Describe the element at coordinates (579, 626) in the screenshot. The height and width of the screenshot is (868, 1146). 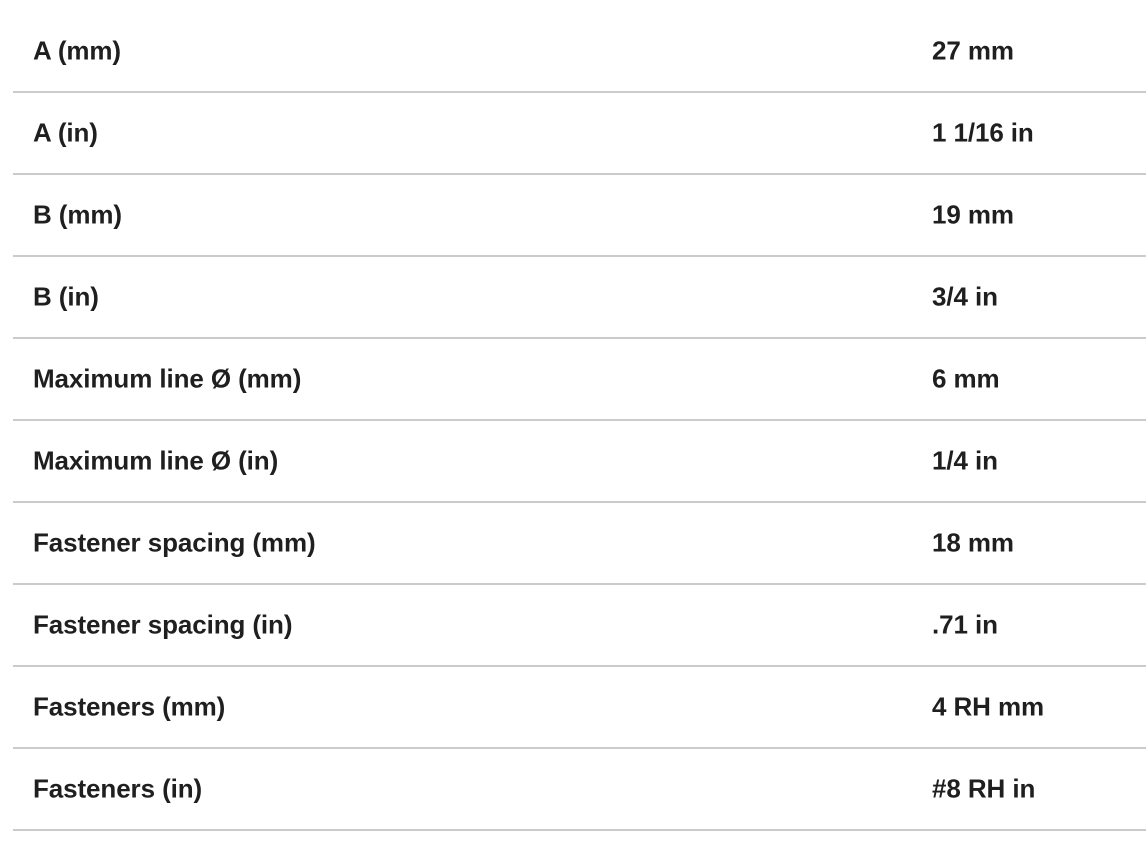
I see `table-row: Fastener spacing (in) .71 in` at that location.